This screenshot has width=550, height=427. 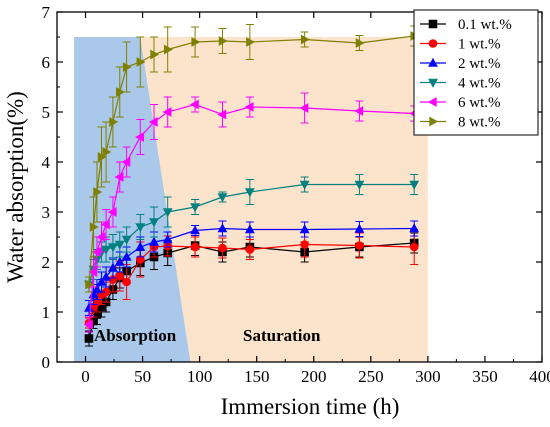 I want to click on y-tick-label: 7, so click(x=46, y=12).